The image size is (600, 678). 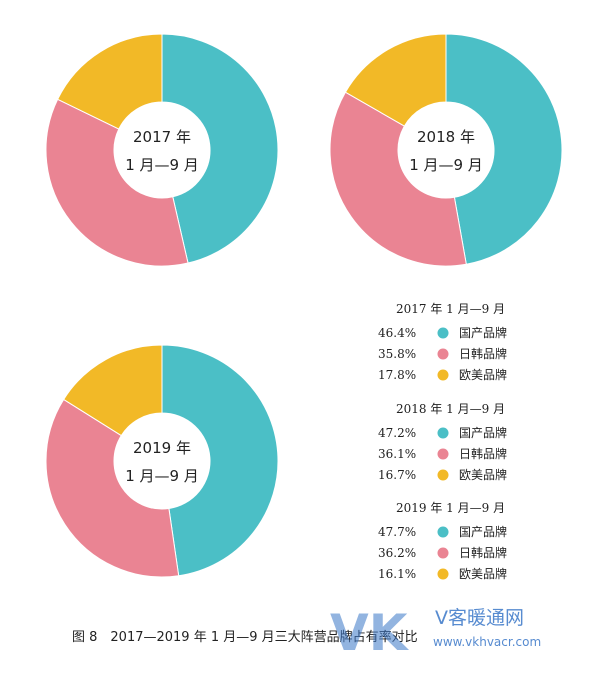 I want to click on donut-center-label: 2017 年, so click(x=162, y=137).